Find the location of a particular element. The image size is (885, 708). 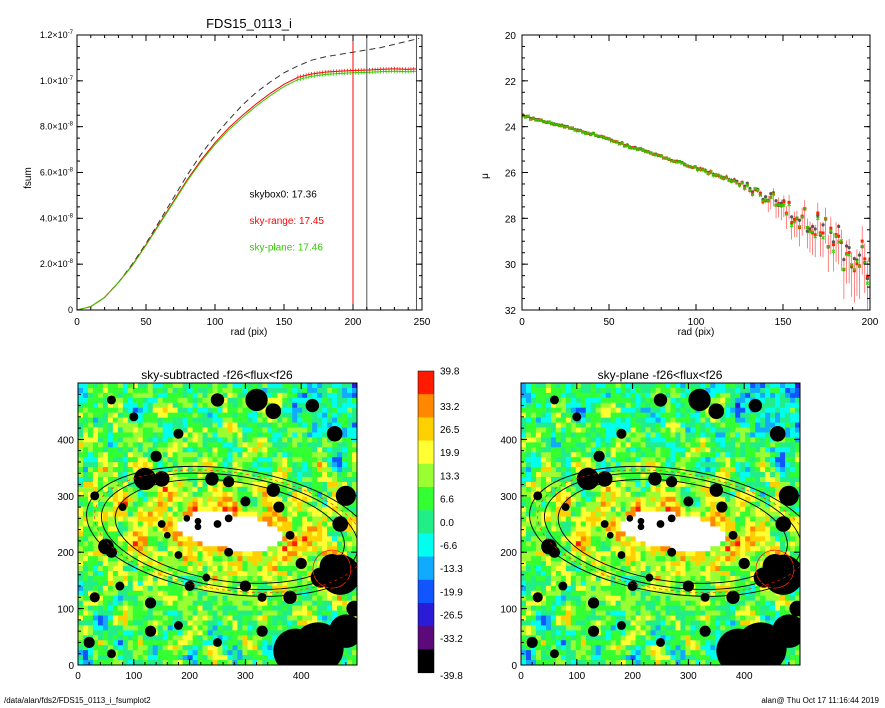

point-skybox0 is located at coordinates (792, 217).